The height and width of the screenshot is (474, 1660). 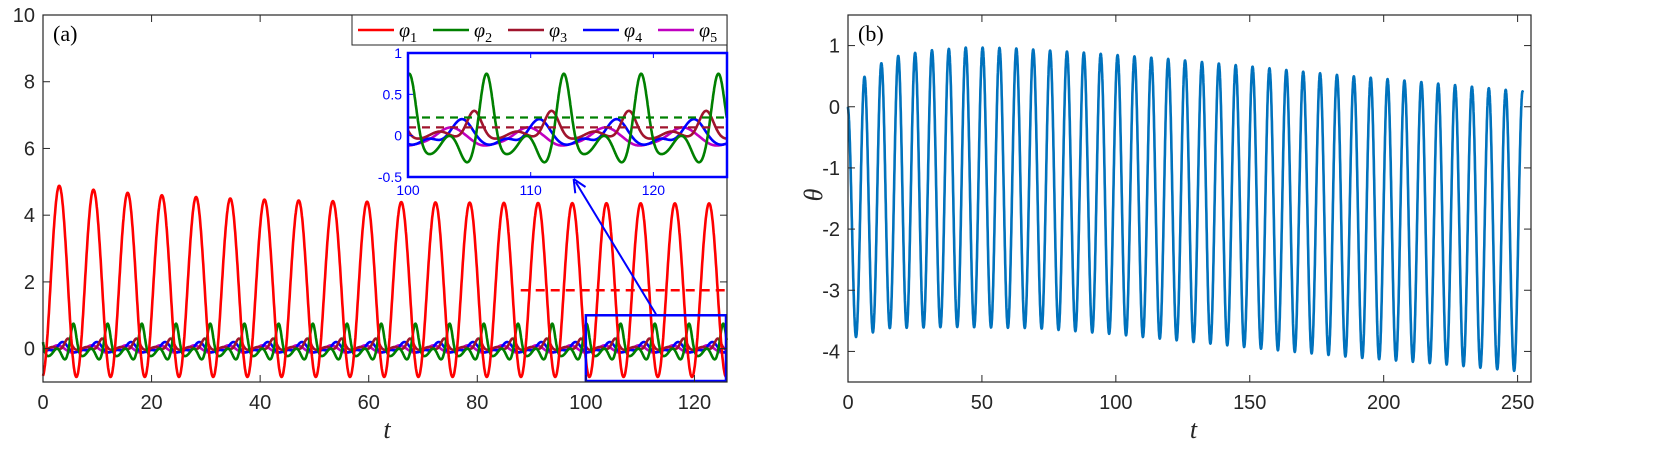 I want to click on legend-label-phi4: φ4, so click(x=633, y=33).